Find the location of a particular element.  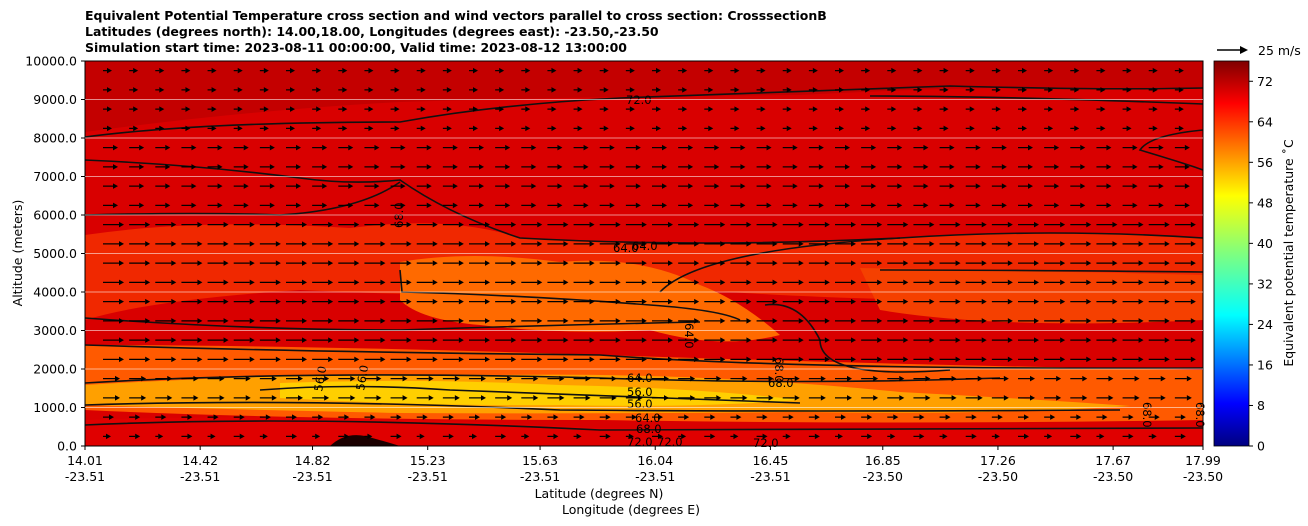

quiver-key-label: 25 m/s is located at coordinates (1279, 50).